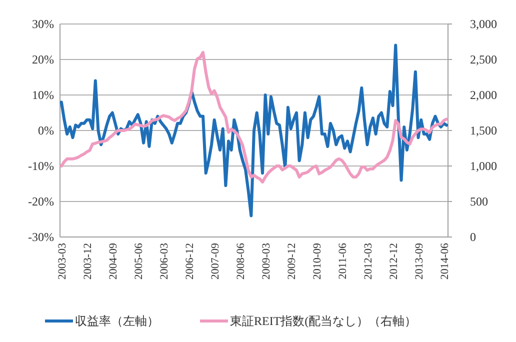  Describe the element at coordinates (342, 261) in the screenshot. I see `x-tick-label: 2011-06` at that location.